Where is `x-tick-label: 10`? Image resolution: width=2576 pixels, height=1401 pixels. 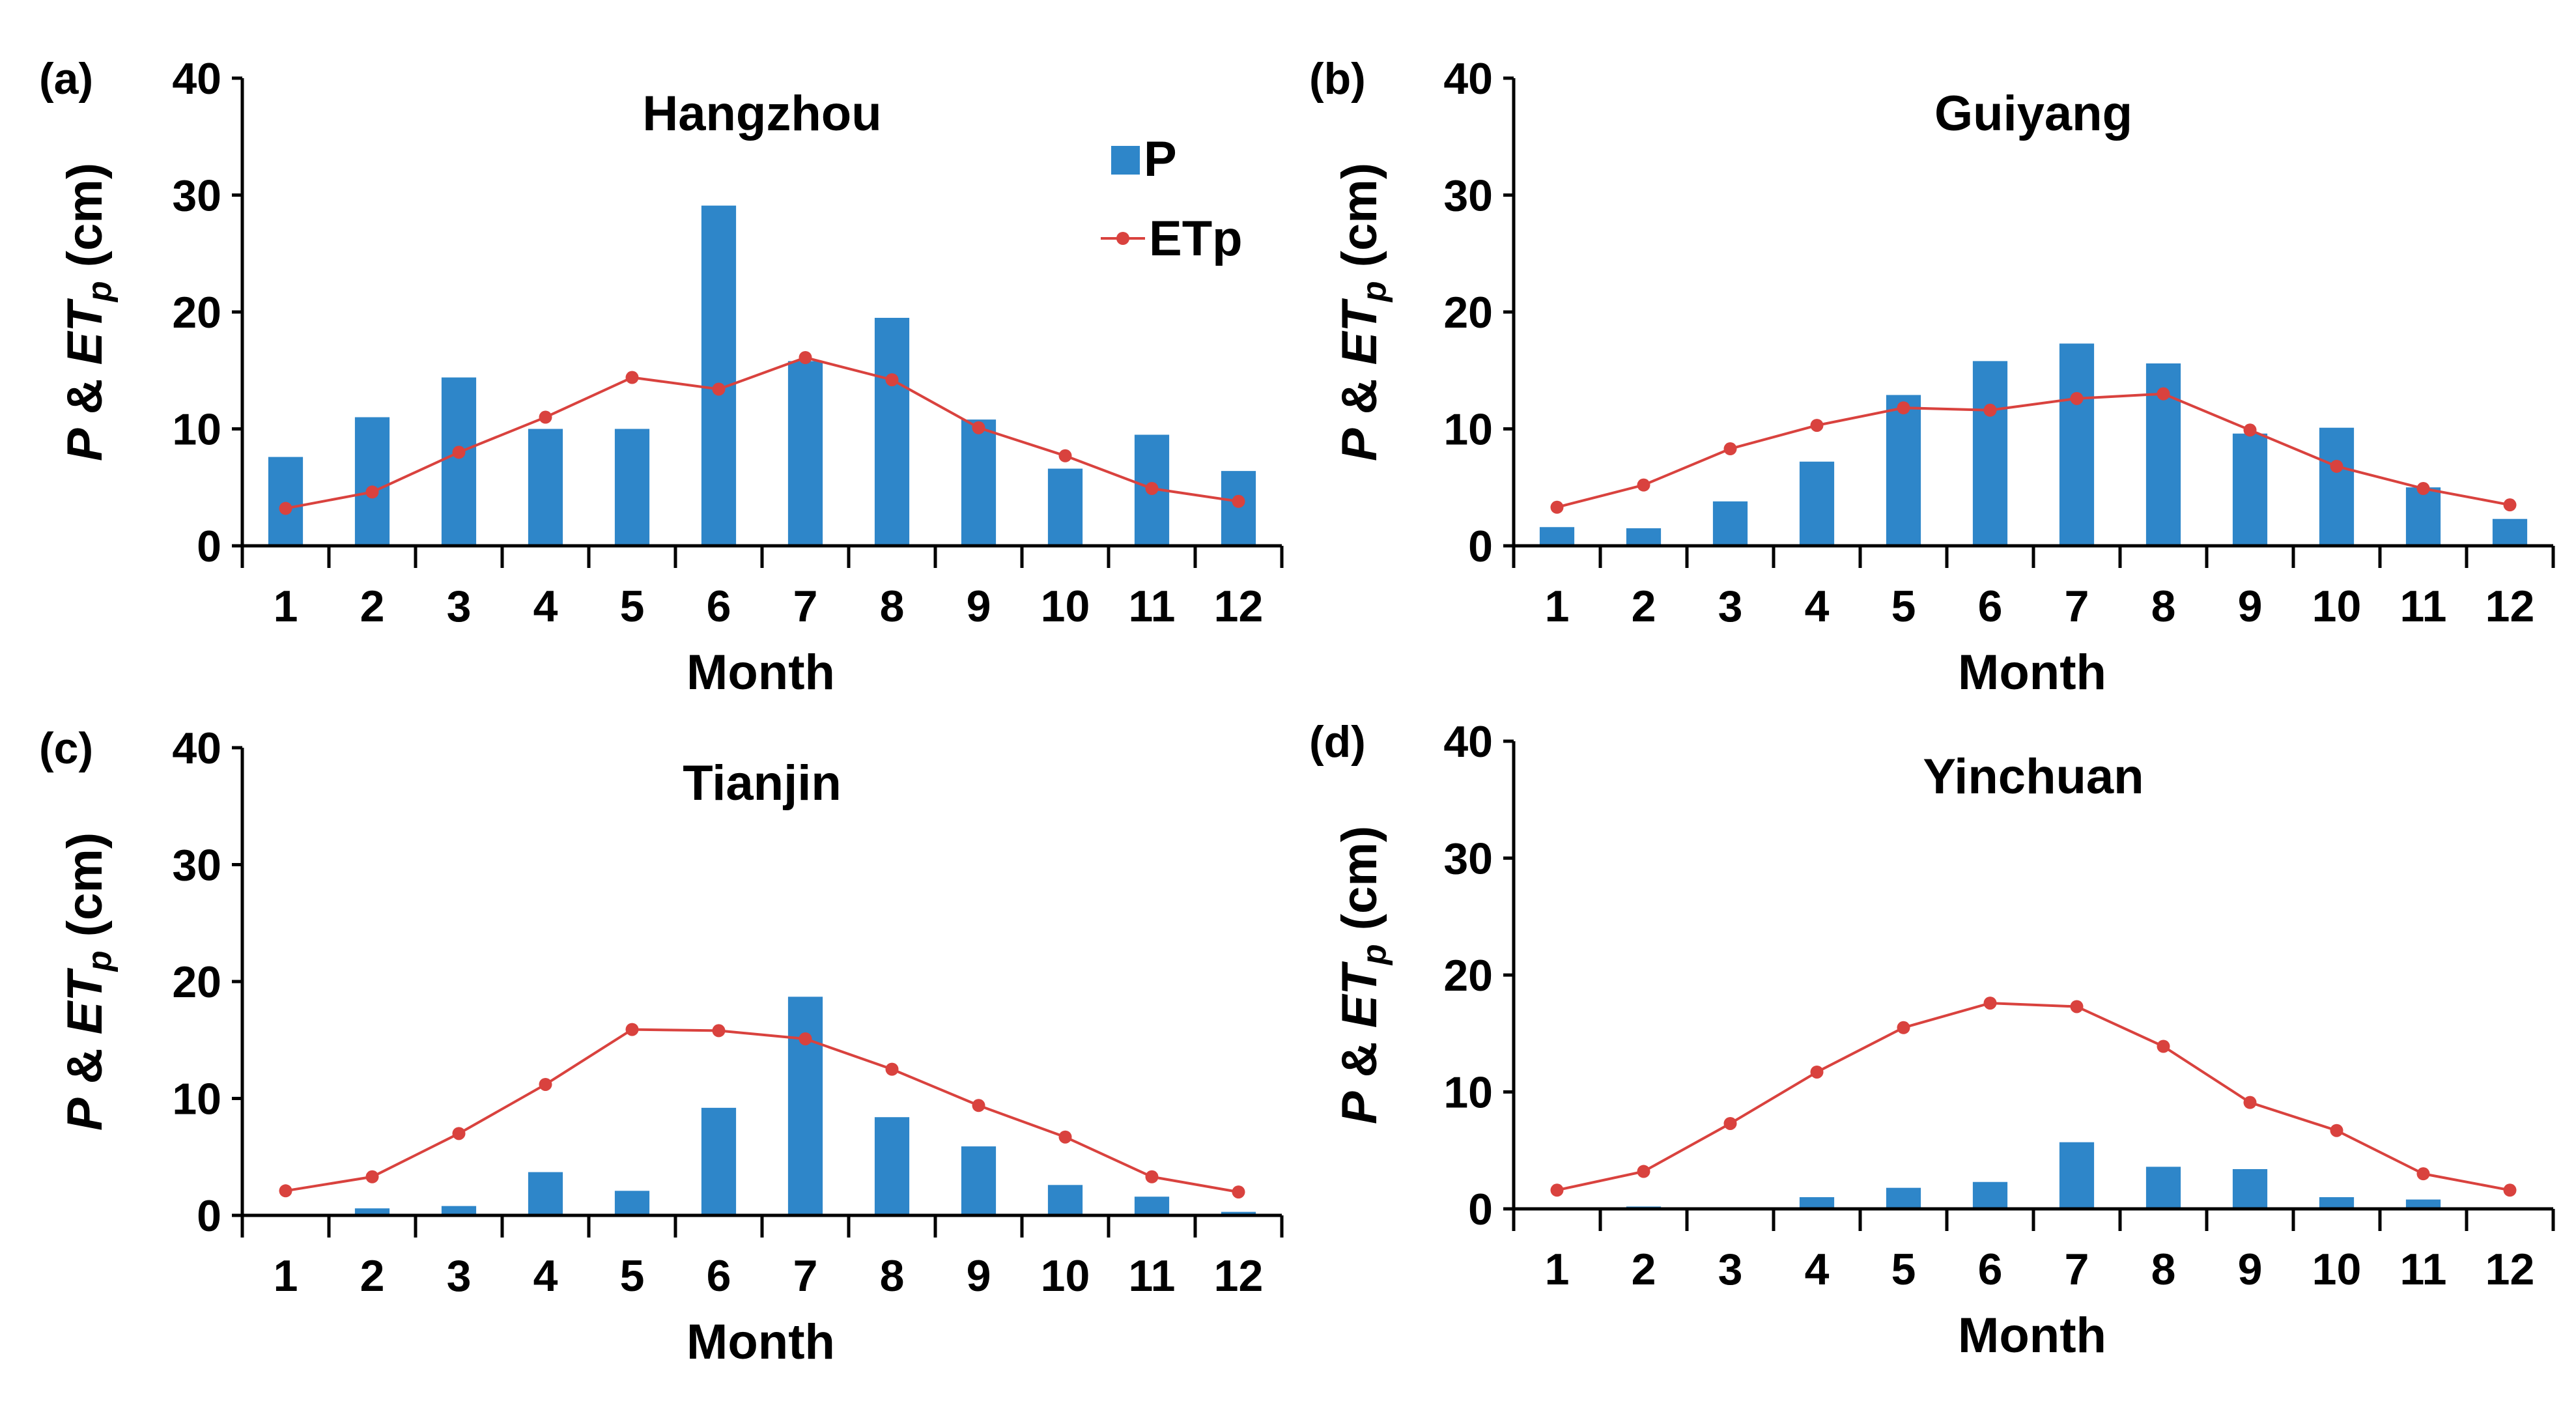 x-tick-label: 10 is located at coordinates (2337, 1269).